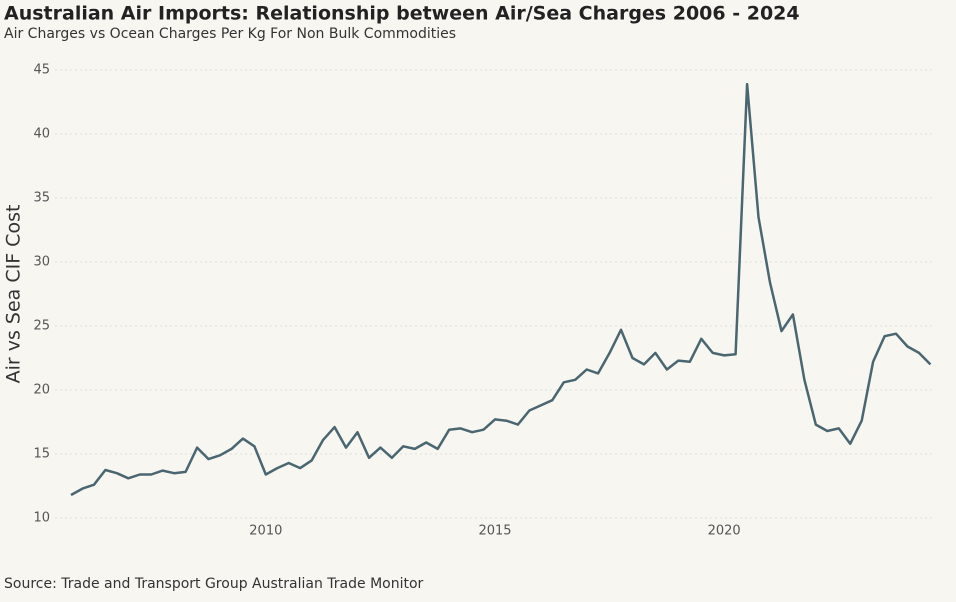 The width and height of the screenshot is (956, 602). I want to click on y-tick-label: 10, so click(41, 518).